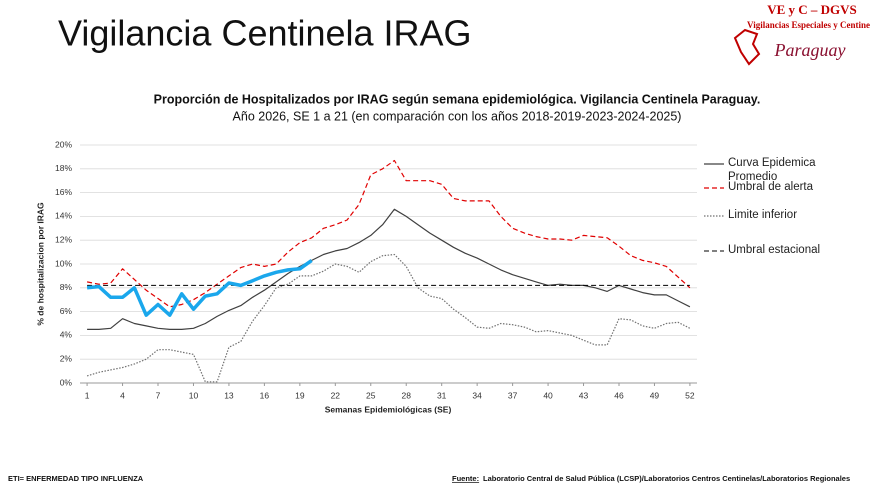 This screenshot has height=489, width=870. Describe the element at coordinates (548, 395) in the screenshot. I see `x-tick-label: 40` at that location.